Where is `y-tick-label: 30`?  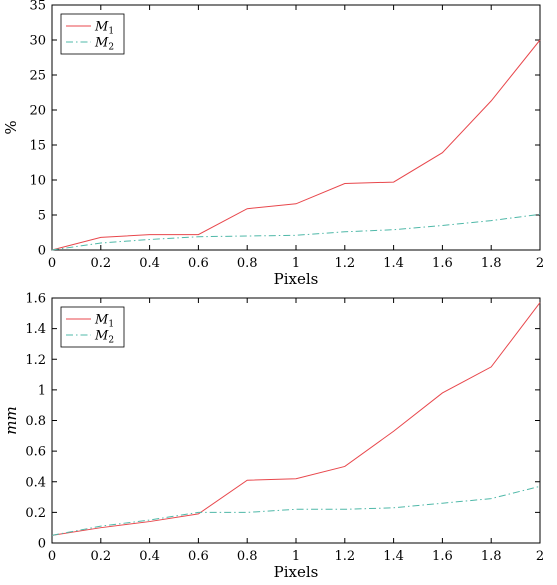
y-tick-label: 30 is located at coordinates (37, 41).